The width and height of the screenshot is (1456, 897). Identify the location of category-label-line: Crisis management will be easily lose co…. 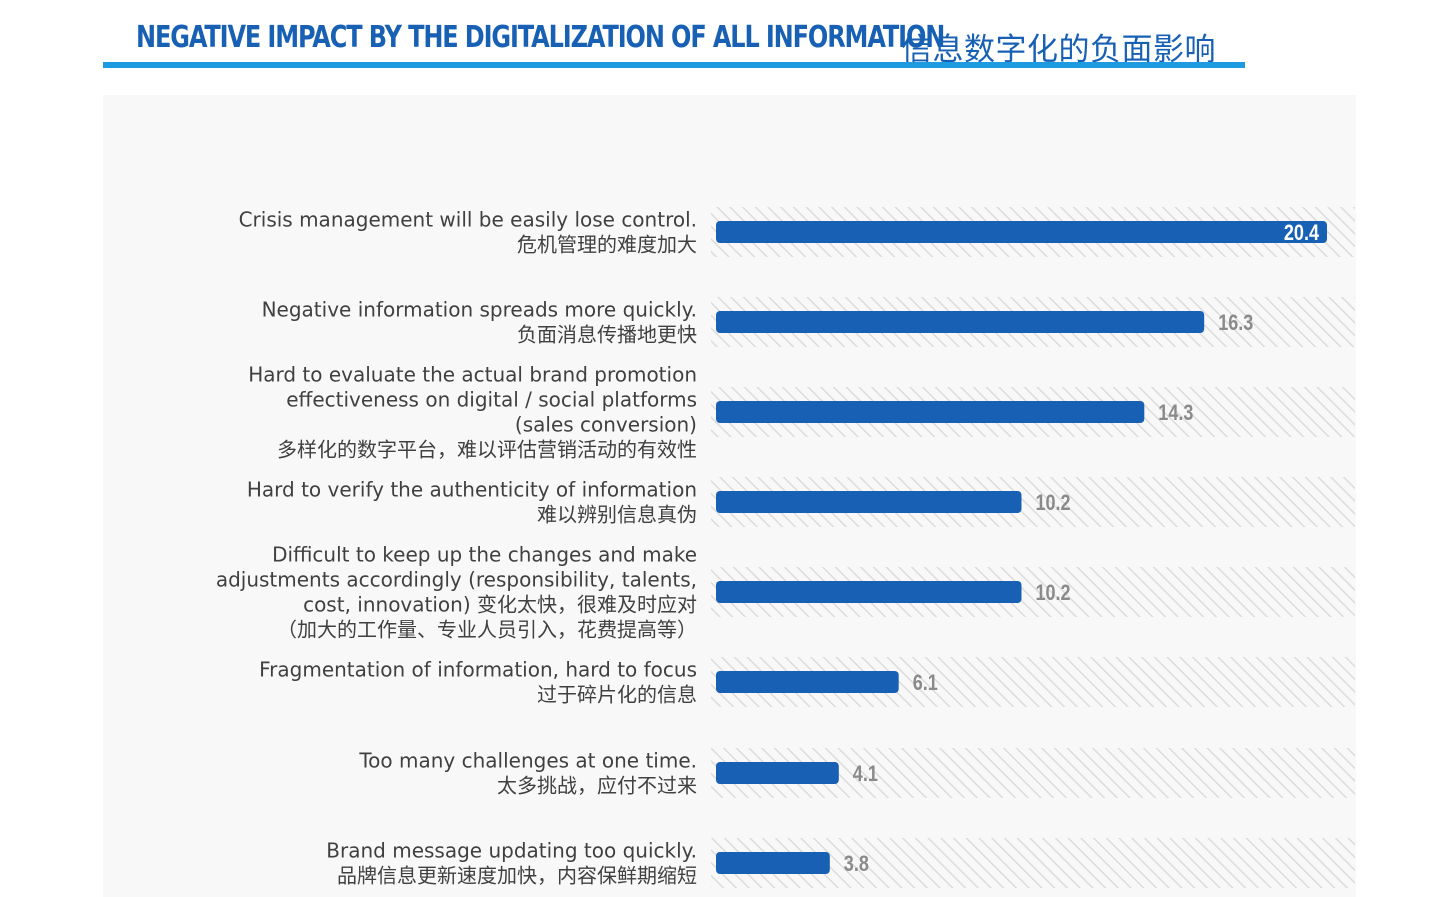
(468, 220).